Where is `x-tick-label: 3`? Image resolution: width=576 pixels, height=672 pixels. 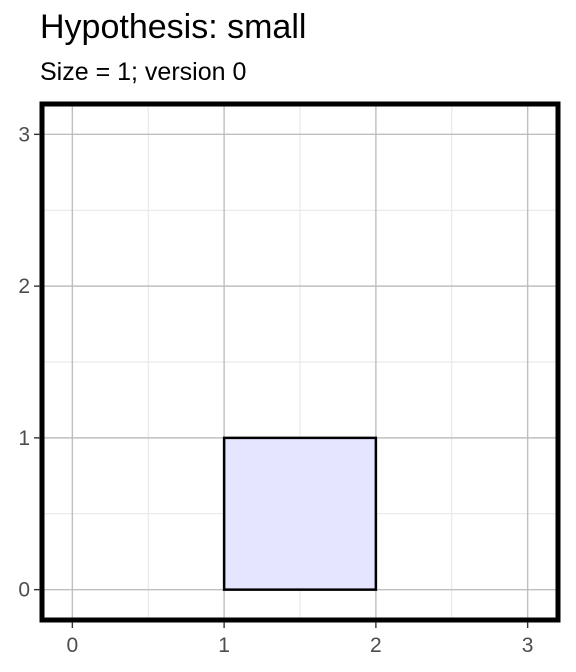
x-tick-label: 3 is located at coordinates (528, 645).